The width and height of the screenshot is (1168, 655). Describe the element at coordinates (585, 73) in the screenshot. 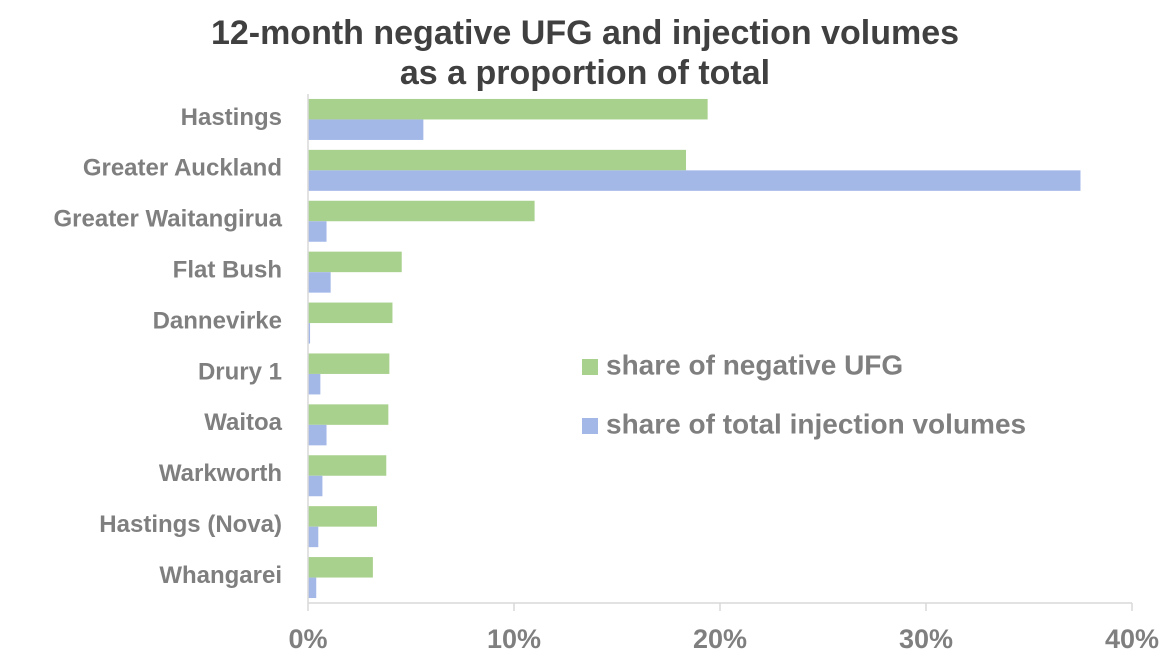

I see `chart-title: as a proportion of total` at that location.